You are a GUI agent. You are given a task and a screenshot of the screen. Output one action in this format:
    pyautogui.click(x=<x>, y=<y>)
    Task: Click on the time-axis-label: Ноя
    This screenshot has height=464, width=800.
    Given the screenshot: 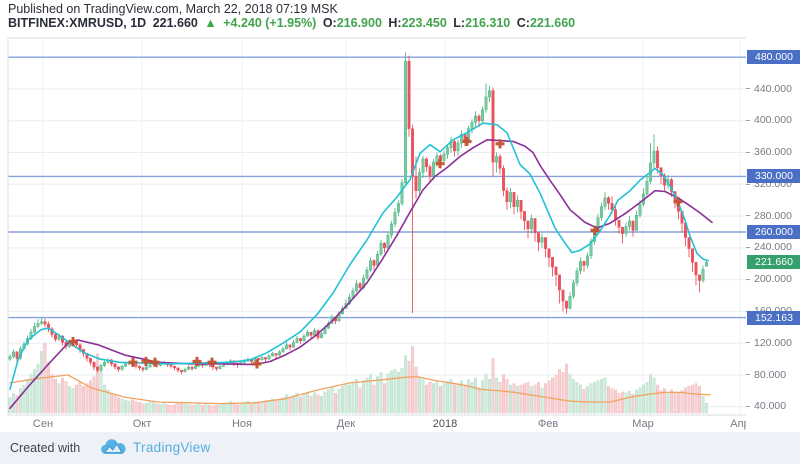 What is the action you would take?
    pyautogui.click(x=242, y=424)
    